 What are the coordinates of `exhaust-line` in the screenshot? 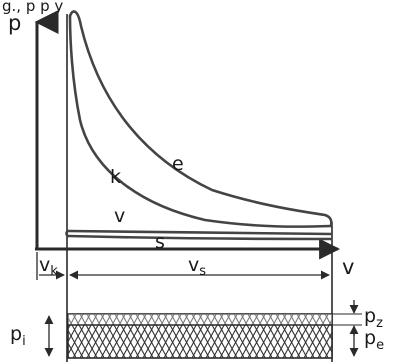 It's located at (199, 237).